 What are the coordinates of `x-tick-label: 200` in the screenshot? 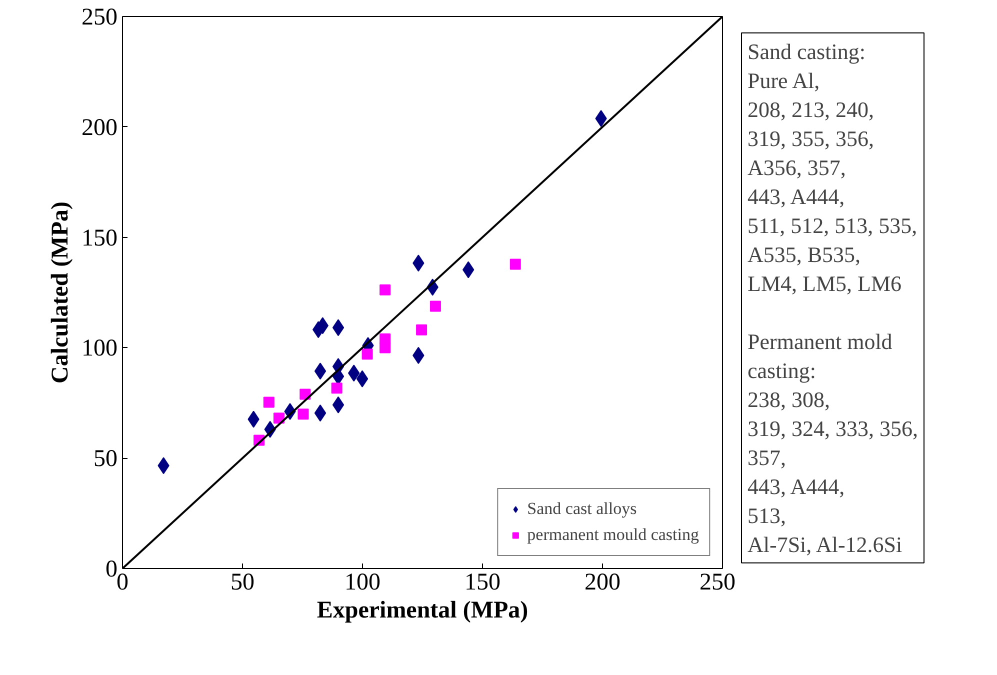 It's located at (602, 583).